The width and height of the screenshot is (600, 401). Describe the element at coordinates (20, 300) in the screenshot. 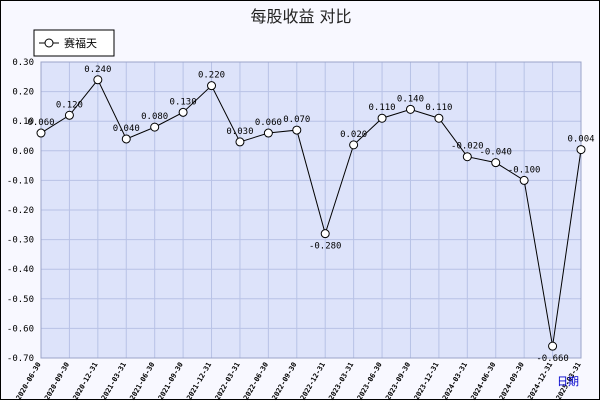

I see `y-tick-label: -0.50` at that location.